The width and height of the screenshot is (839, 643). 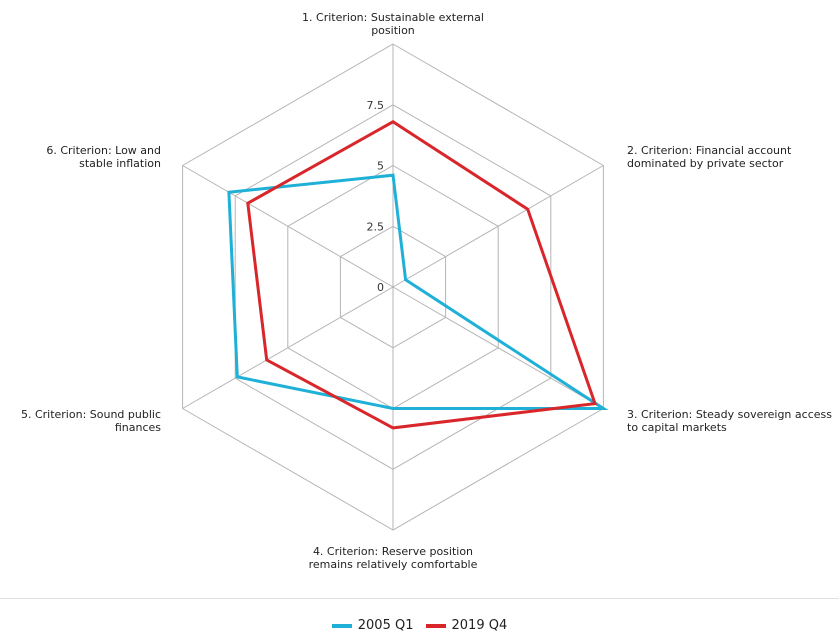 I want to click on legend-divider, so click(x=419, y=598).